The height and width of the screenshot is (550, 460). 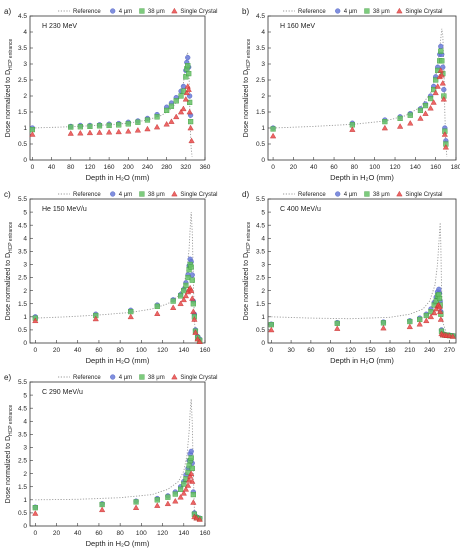 What do you see at coordinates (22, 144) in the screenshot?
I see `y-tick-label: 0.5` at bounding box center [22, 144].